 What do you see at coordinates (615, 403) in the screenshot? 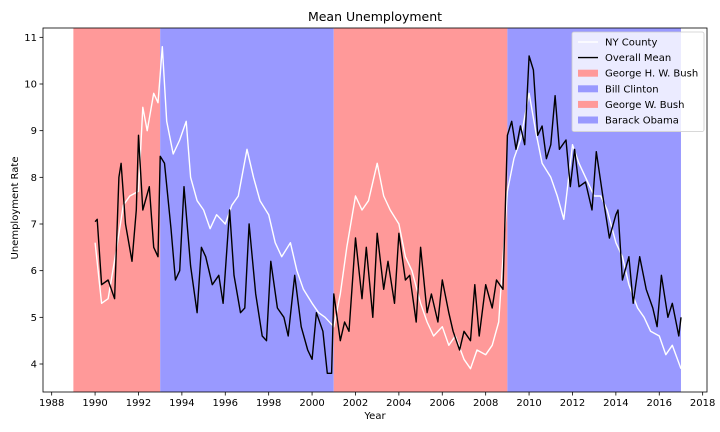
I see `x-tick-label: 2014` at bounding box center [615, 403].